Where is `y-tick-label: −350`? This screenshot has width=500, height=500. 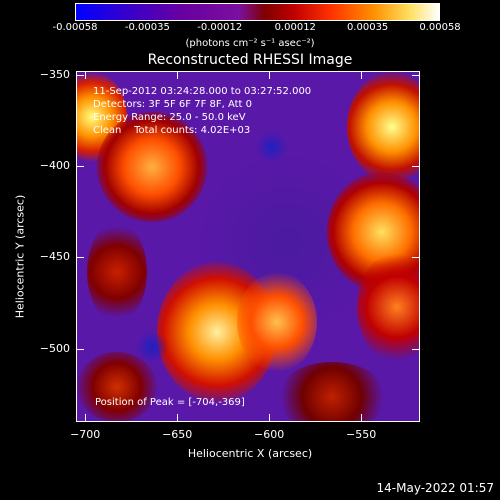
y-tick-label: −350 is located at coordinates (54, 74).